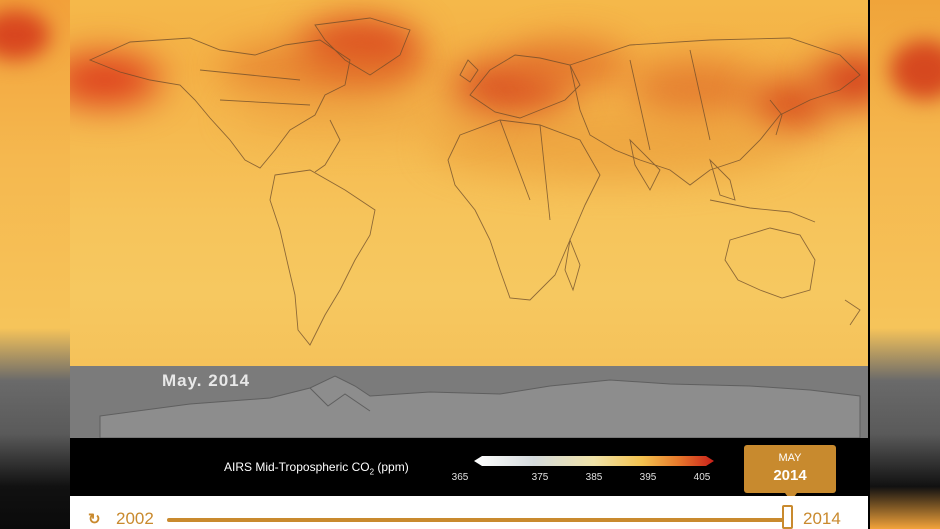  I want to click on date-label: May. 2014, so click(206, 380).